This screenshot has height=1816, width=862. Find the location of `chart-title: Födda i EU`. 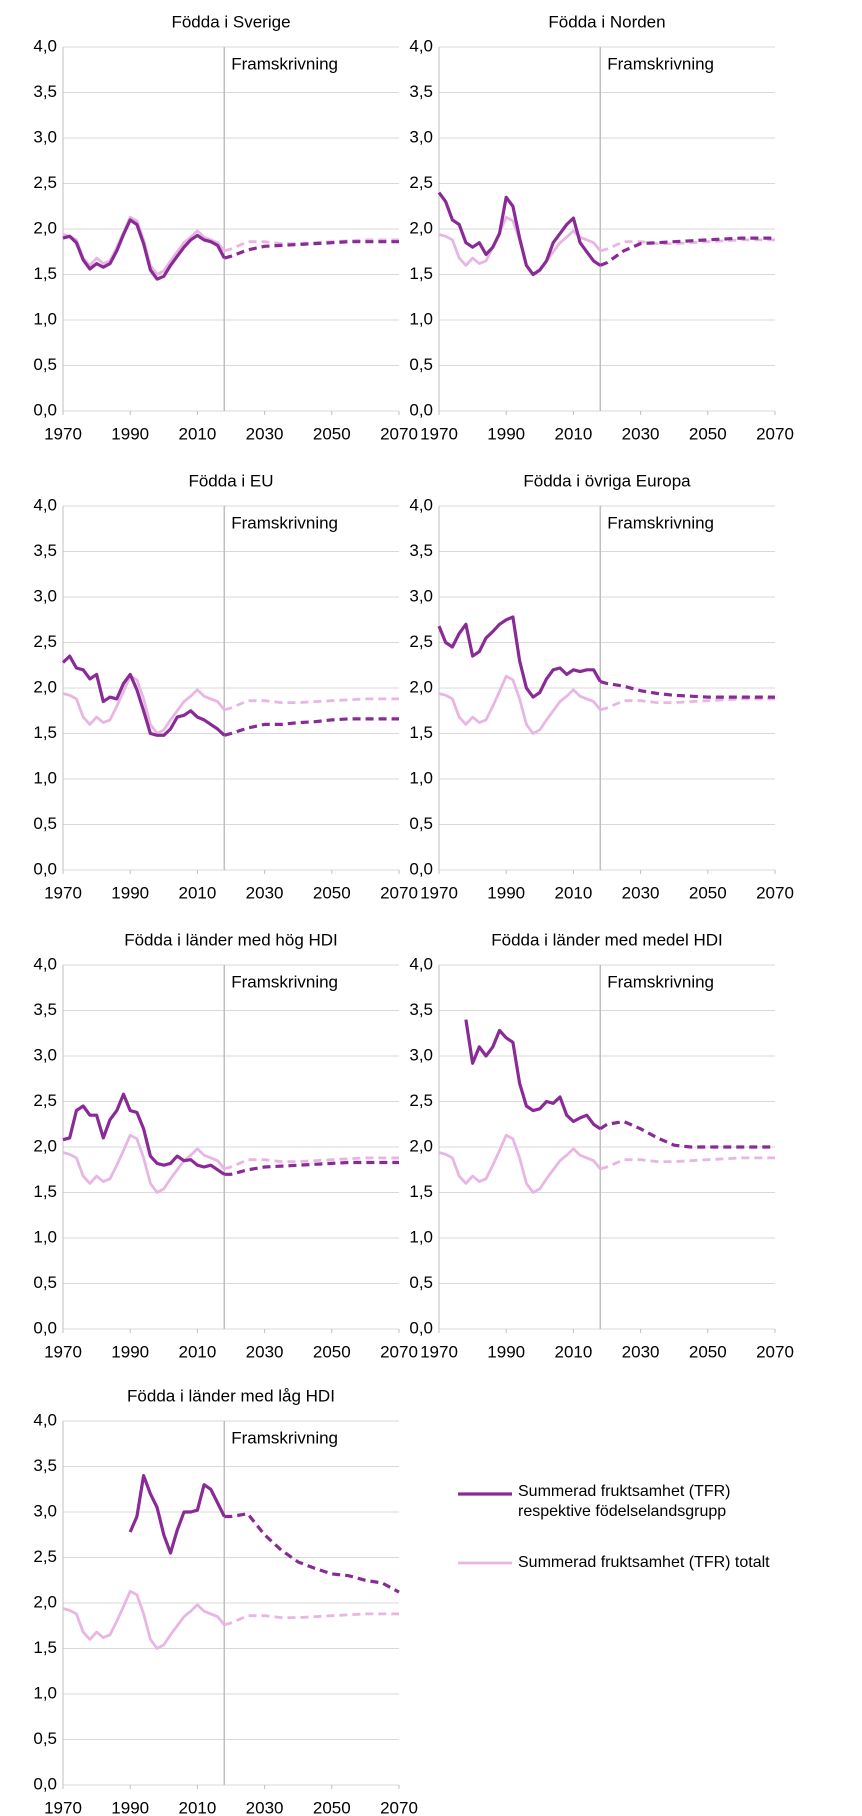

chart-title: Födda i EU is located at coordinates (230, 480).